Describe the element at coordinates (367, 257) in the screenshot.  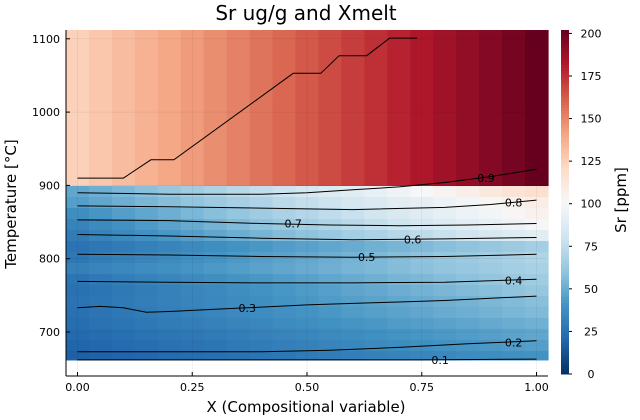
I see `contour-label: 0.5` at that location.